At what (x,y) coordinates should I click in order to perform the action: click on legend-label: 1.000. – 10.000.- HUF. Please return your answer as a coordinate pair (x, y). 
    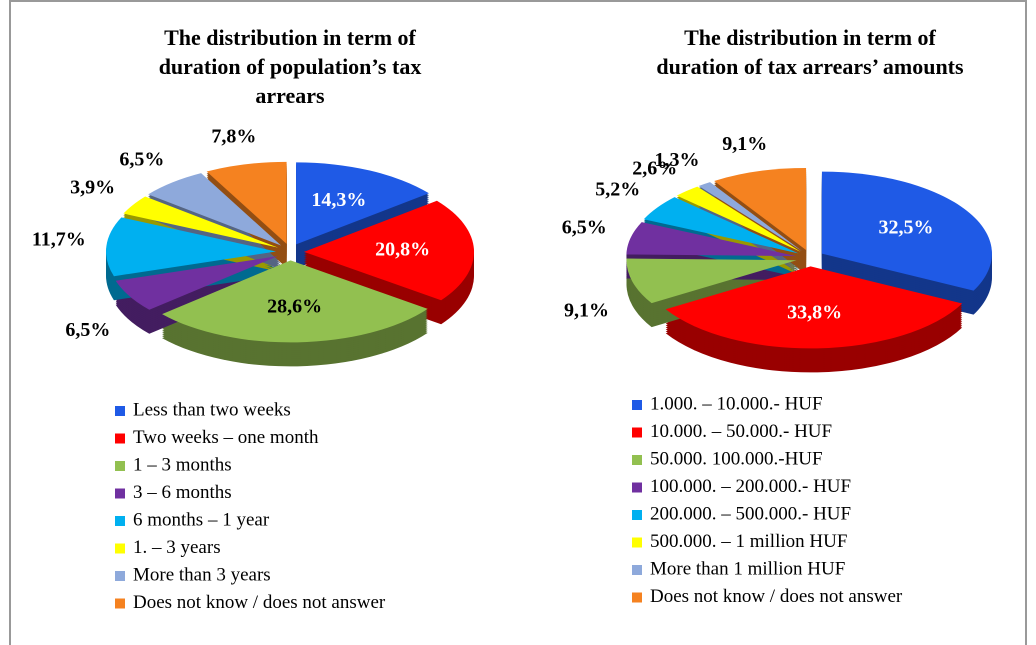
    Looking at the image, I should click on (736, 403).